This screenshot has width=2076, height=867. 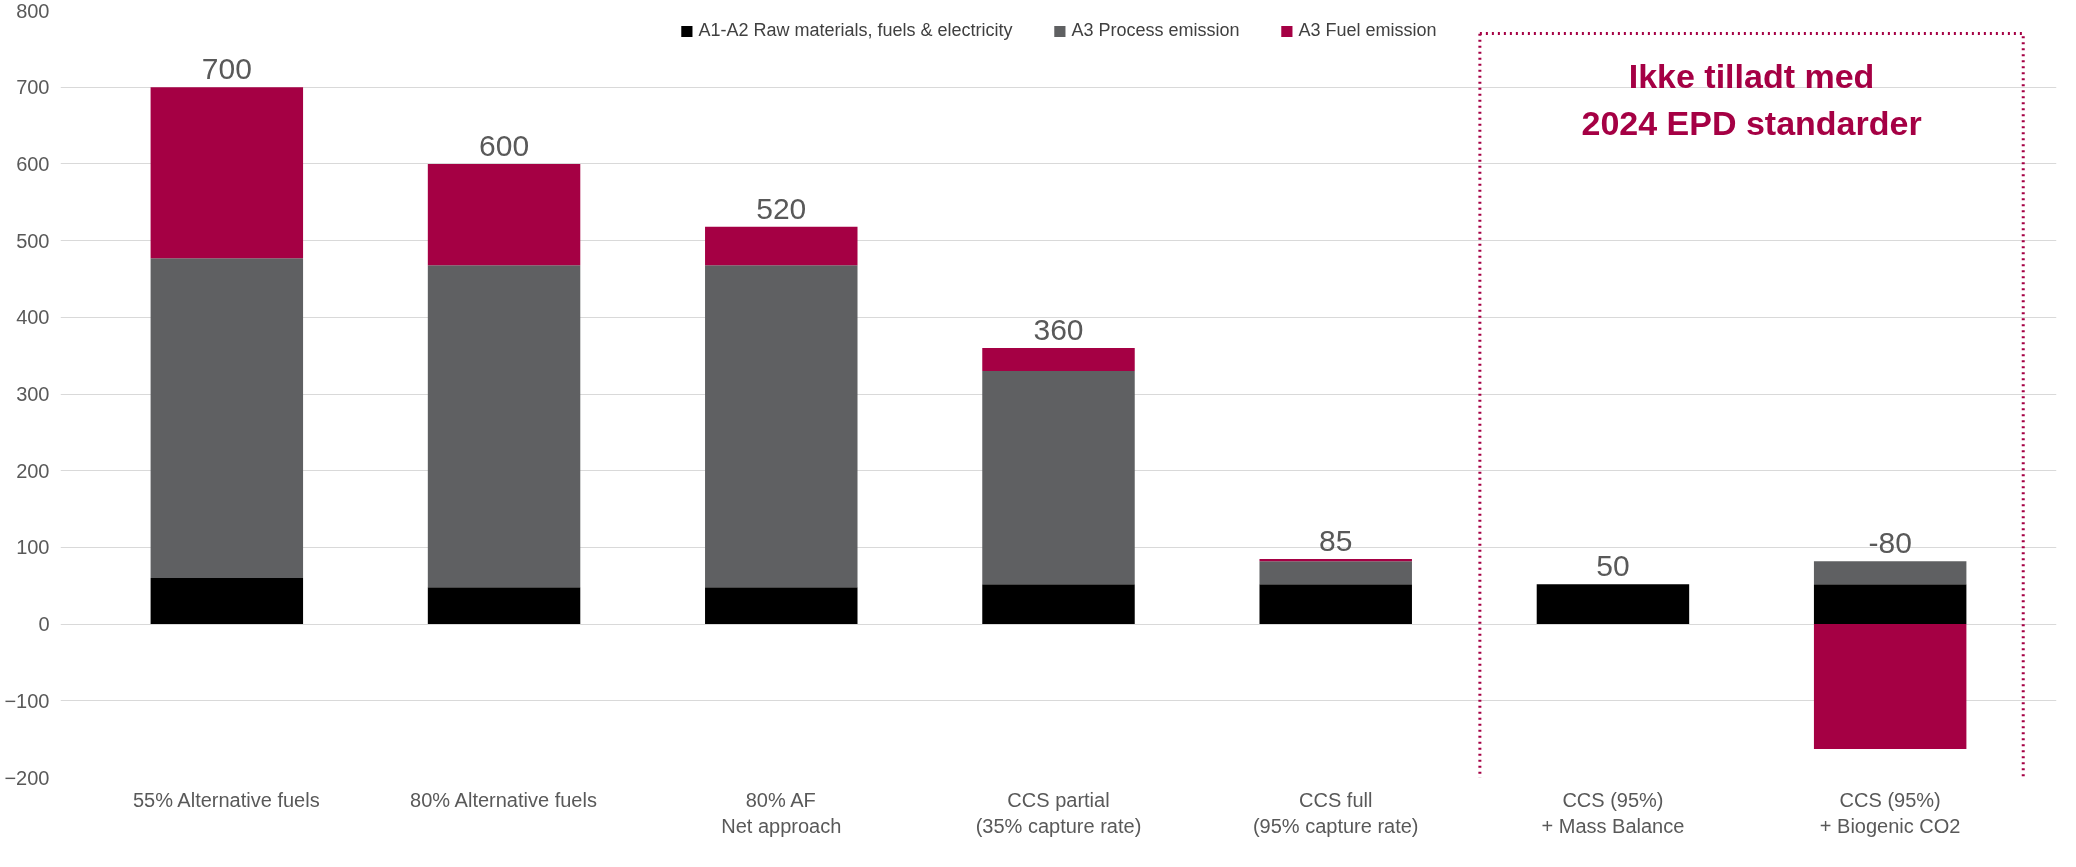 What do you see at coordinates (1613, 566) in the screenshot?
I see `total-label: 50` at bounding box center [1613, 566].